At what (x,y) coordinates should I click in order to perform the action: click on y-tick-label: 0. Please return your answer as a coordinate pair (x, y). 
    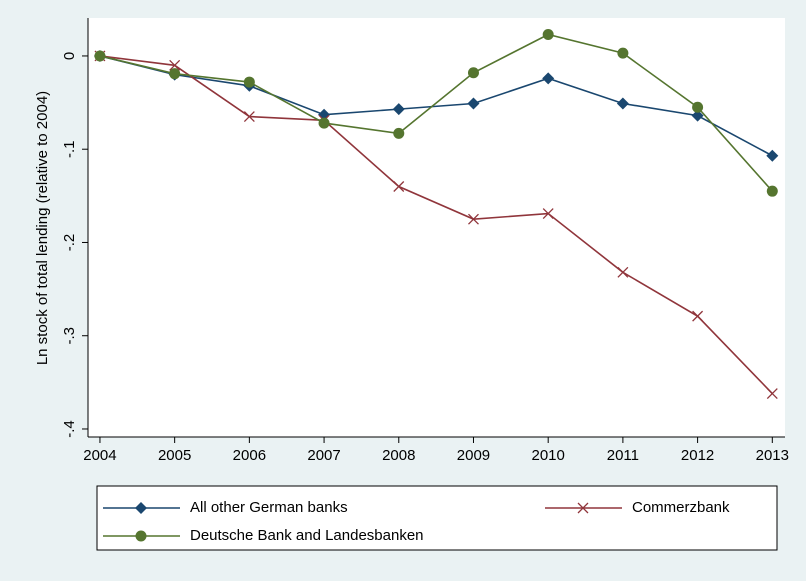
    Looking at the image, I should click on (69, 56).